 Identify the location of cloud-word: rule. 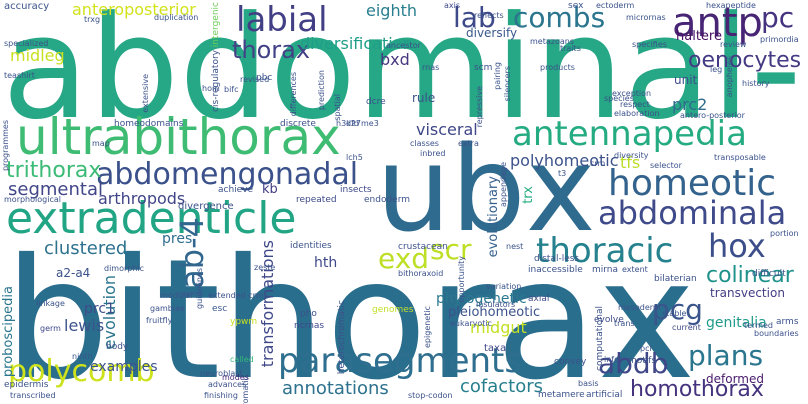
(424, 98).